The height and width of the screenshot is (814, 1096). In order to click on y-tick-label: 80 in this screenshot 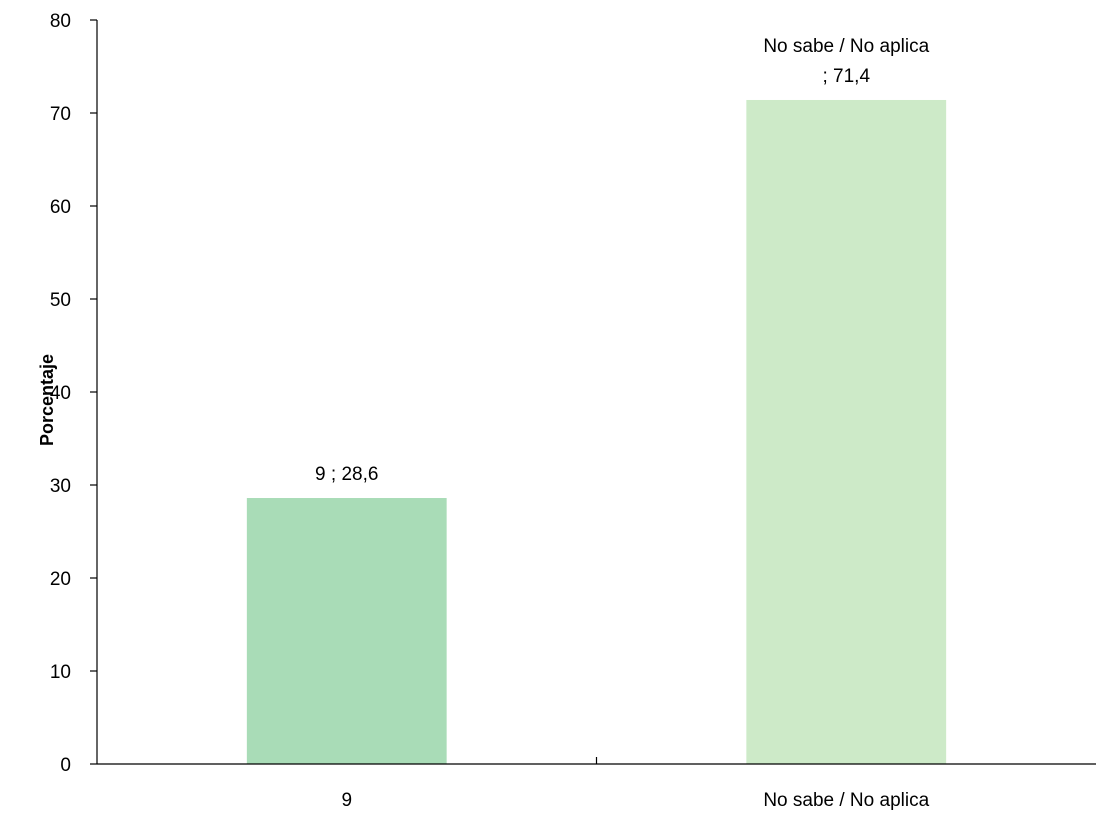, I will do `click(60, 21)`.